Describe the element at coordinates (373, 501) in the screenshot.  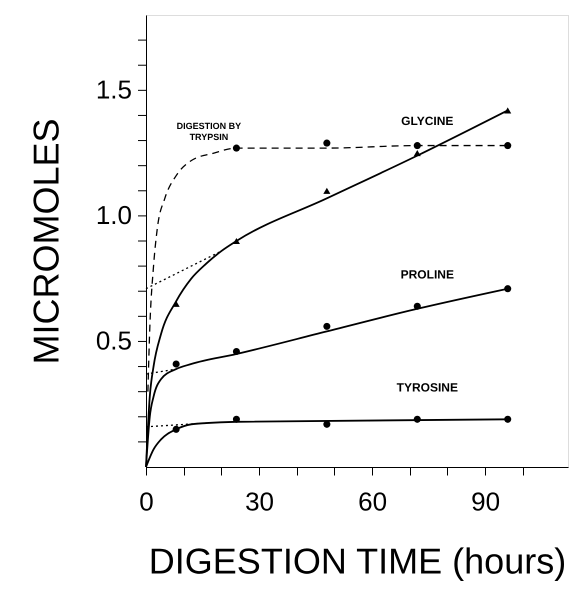
I see `x-tick-label: 60` at that location.